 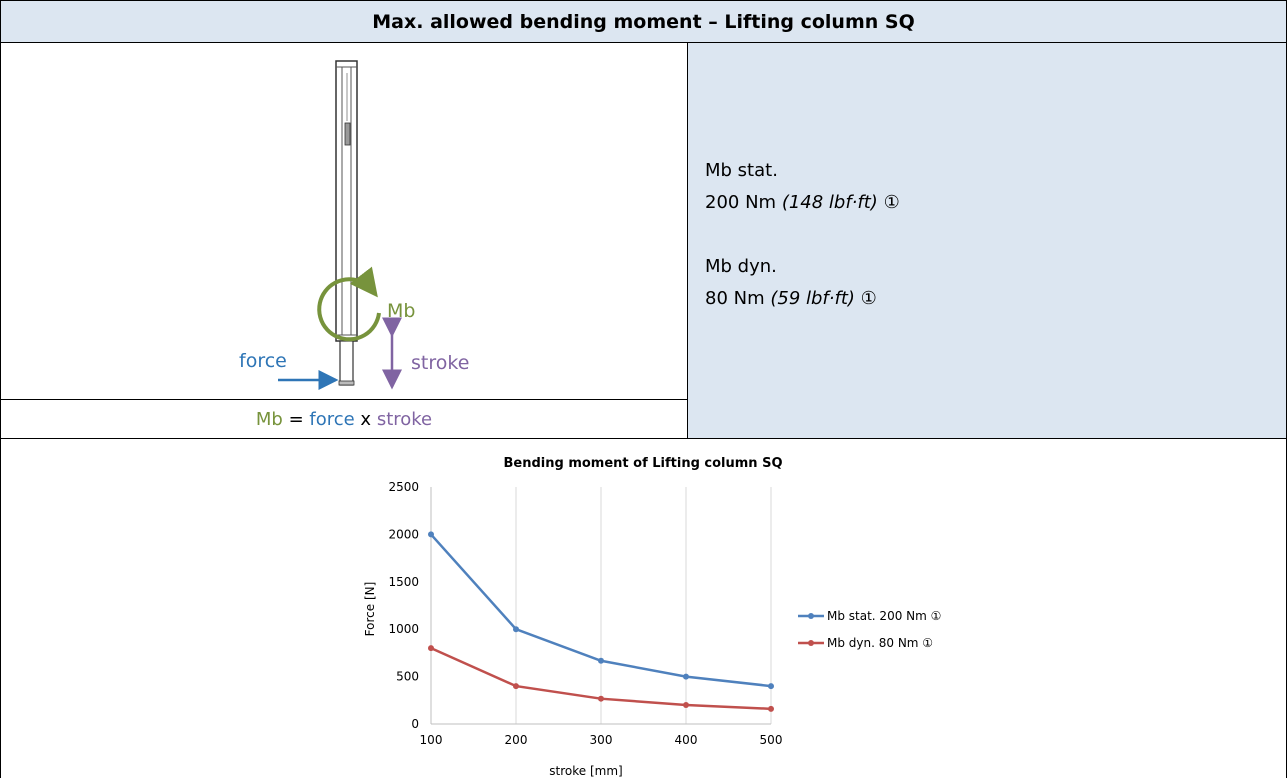 I want to click on x-tick-label: 100, so click(x=431, y=740).